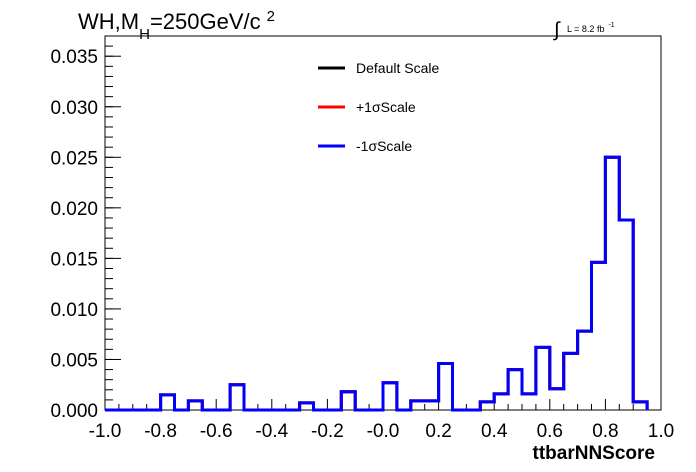  I want to click on x-axis: -1.0 -0.8 -0.6 -0.4 -0.2 -0.0 0.2 0.4 0.6 0.8 1.0, so click(381, 420).